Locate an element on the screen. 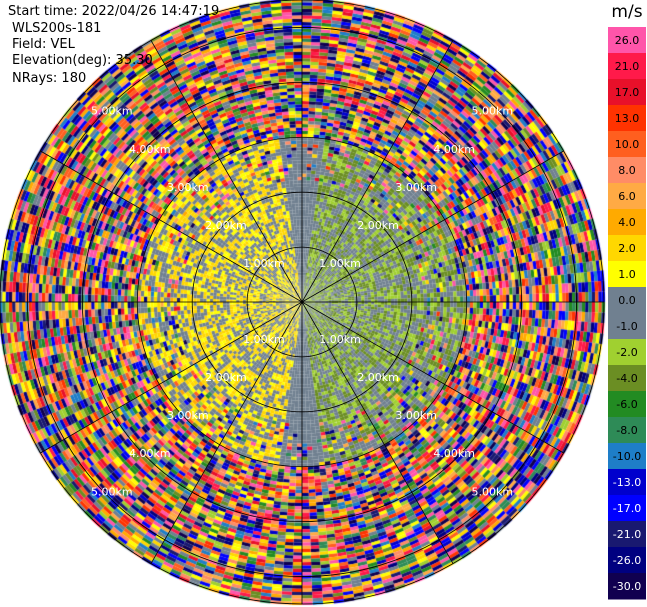  colorbar-tick-label: 21.0 is located at coordinates (627, 66).